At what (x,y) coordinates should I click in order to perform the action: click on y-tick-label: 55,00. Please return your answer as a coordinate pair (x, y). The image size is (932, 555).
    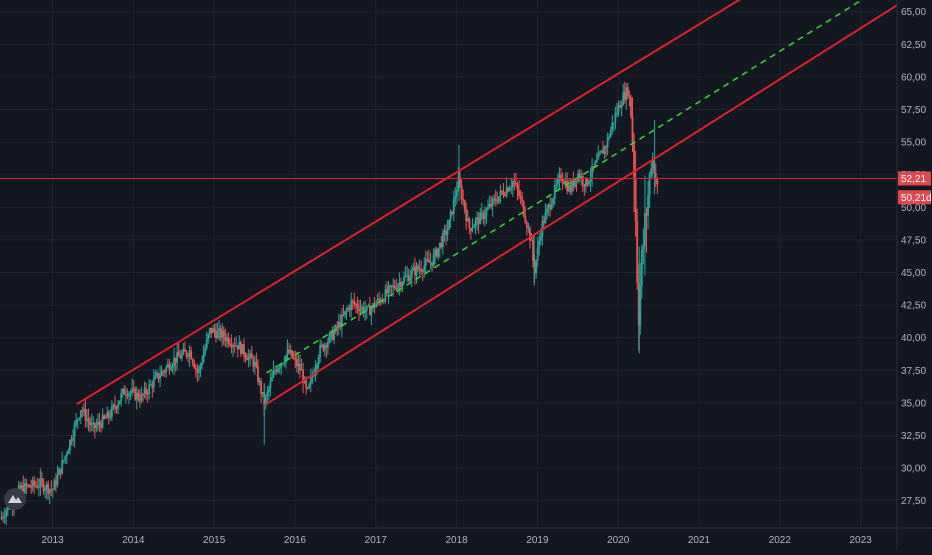
    Looking at the image, I should click on (913, 143).